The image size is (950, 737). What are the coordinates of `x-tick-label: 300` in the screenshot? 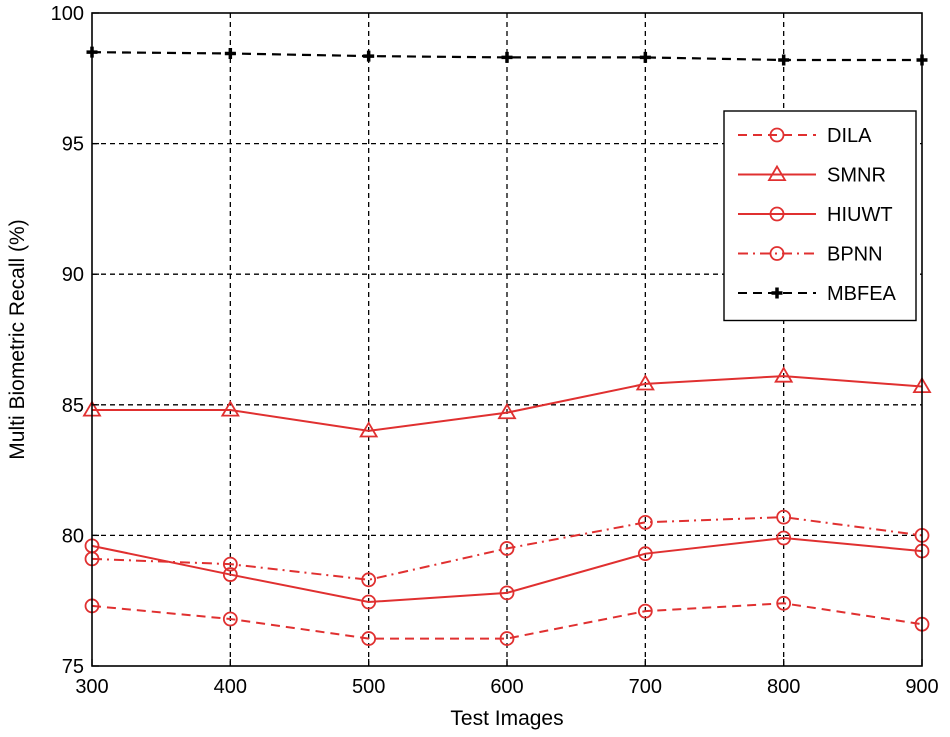 It's located at (91, 687).